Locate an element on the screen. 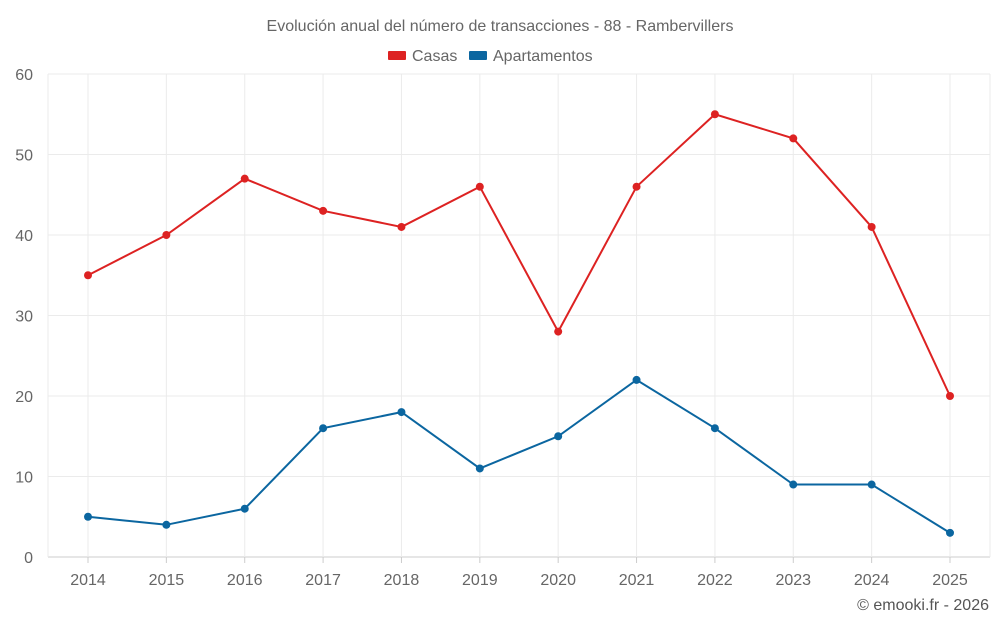 The width and height of the screenshot is (1000, 625). x-tick-label: 2015 is located at coordinates (167, 580).